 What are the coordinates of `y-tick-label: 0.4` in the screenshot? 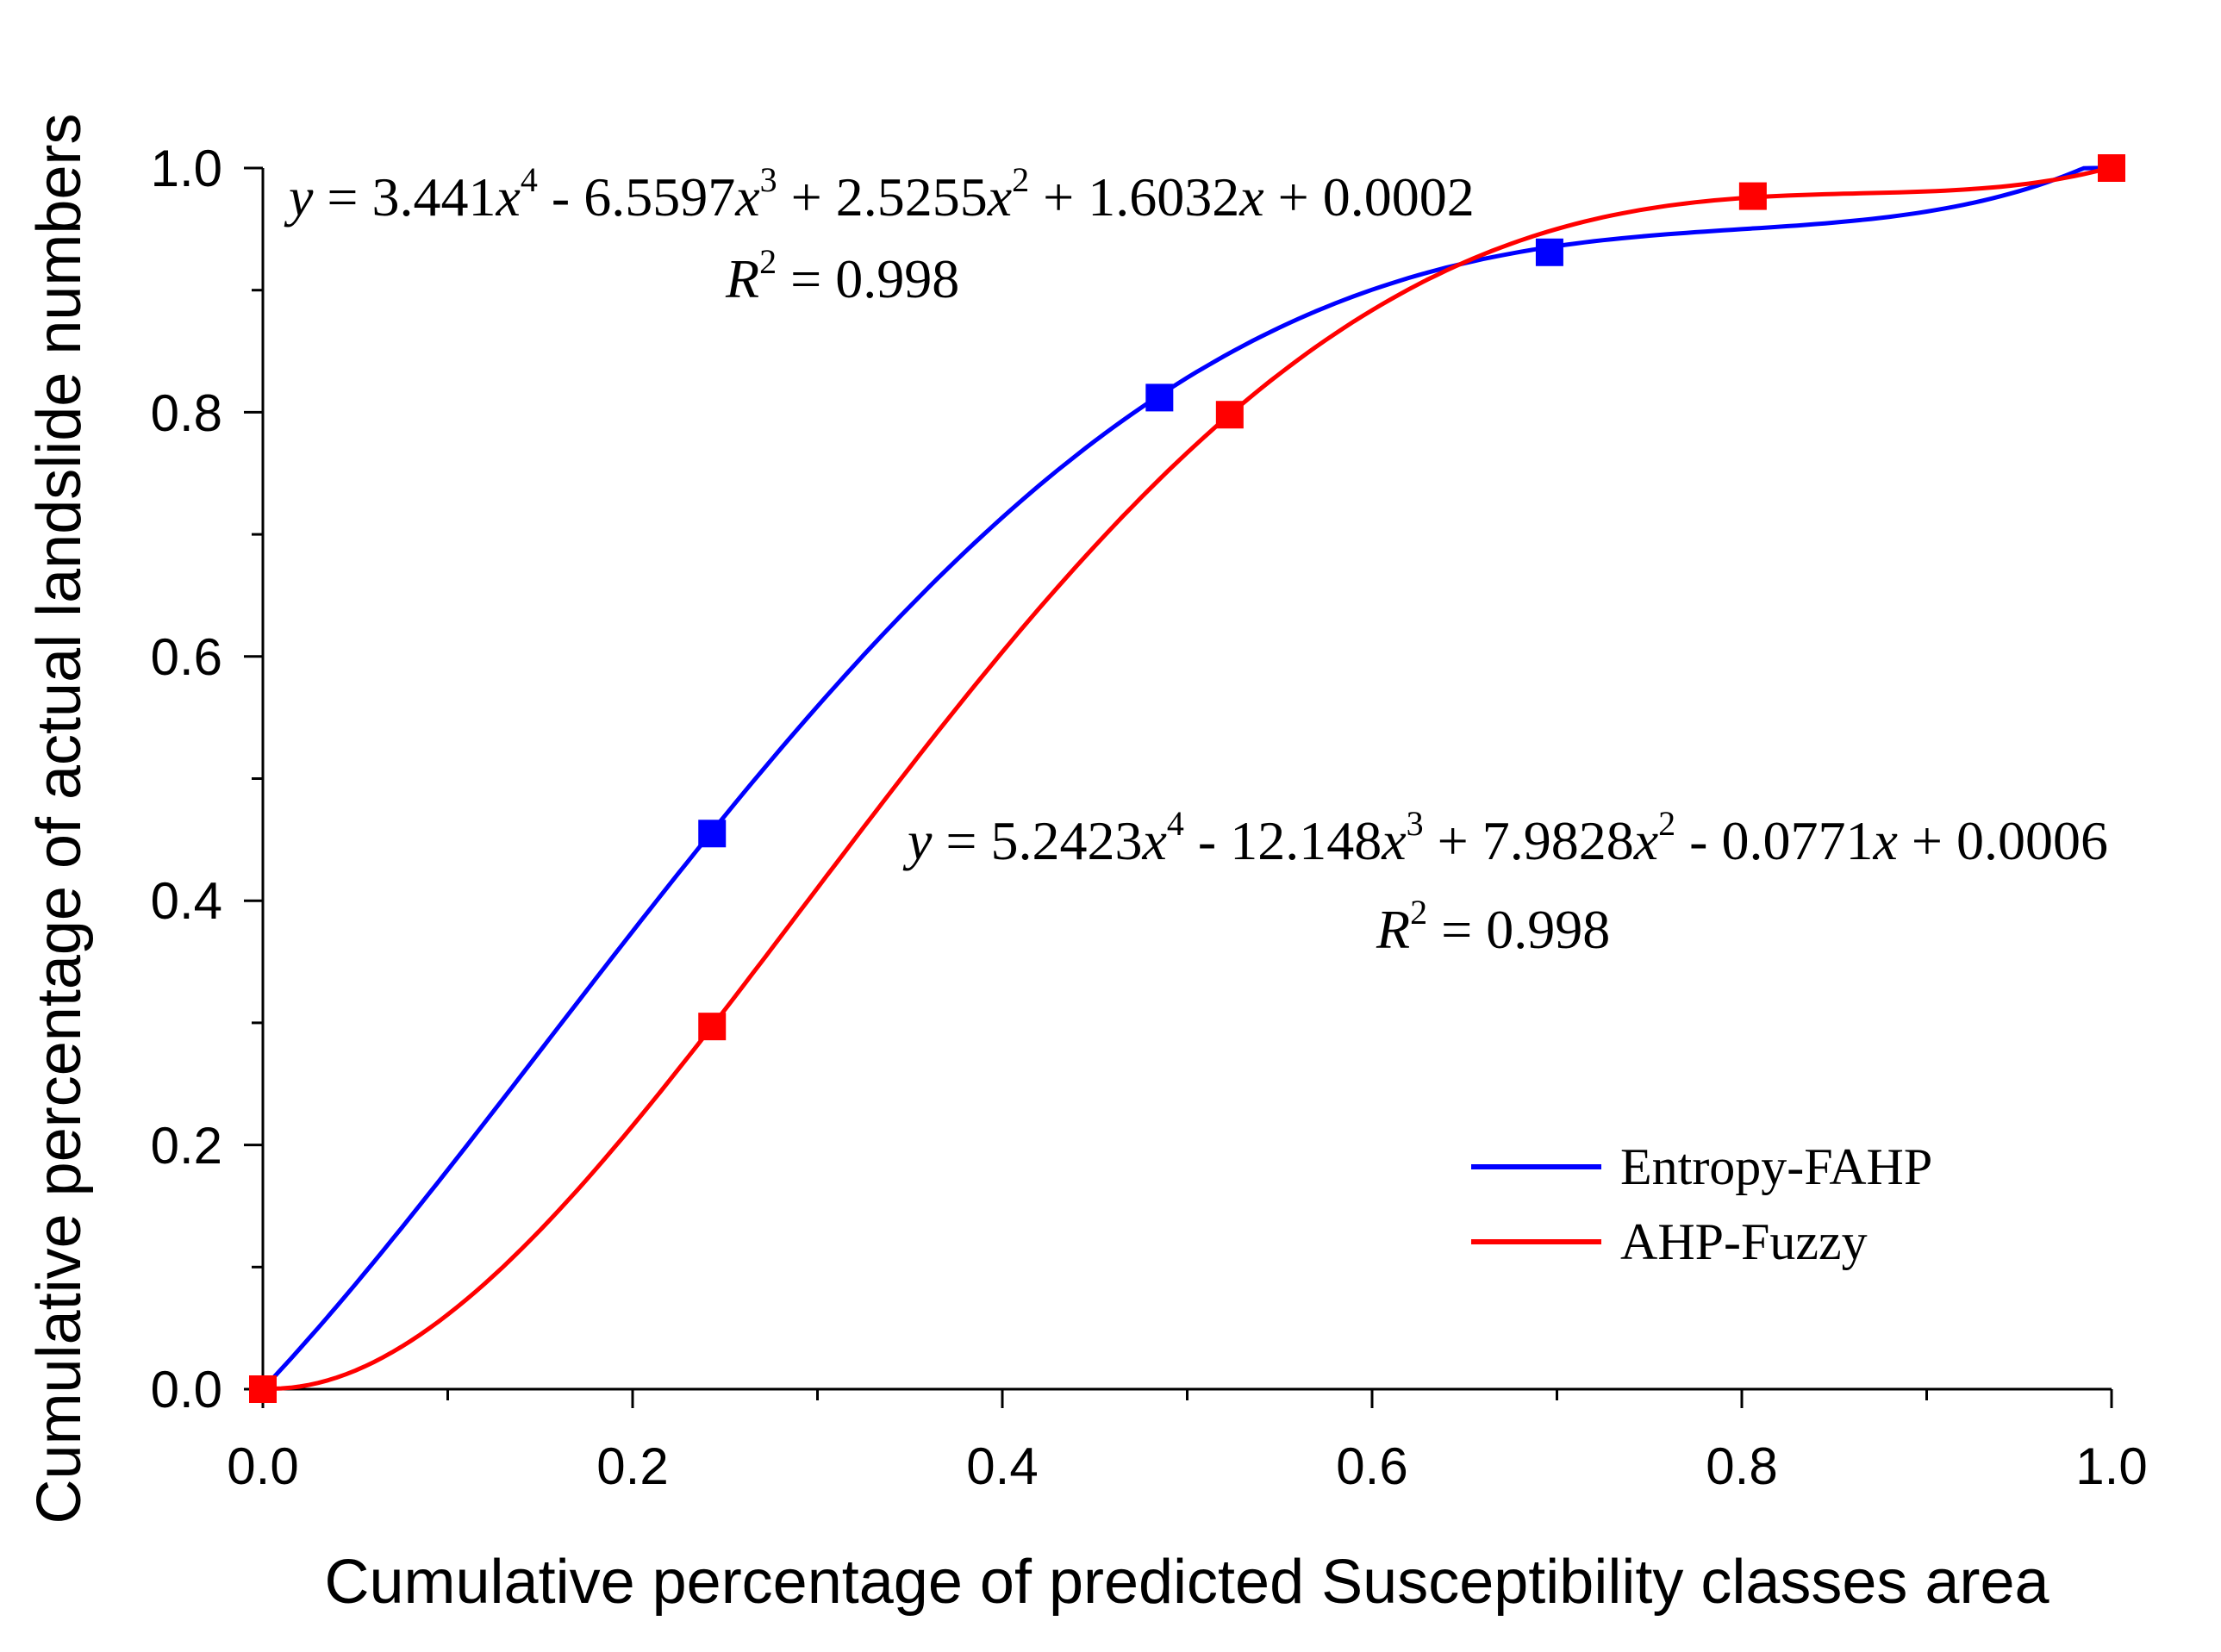 It's located at (186, 901).